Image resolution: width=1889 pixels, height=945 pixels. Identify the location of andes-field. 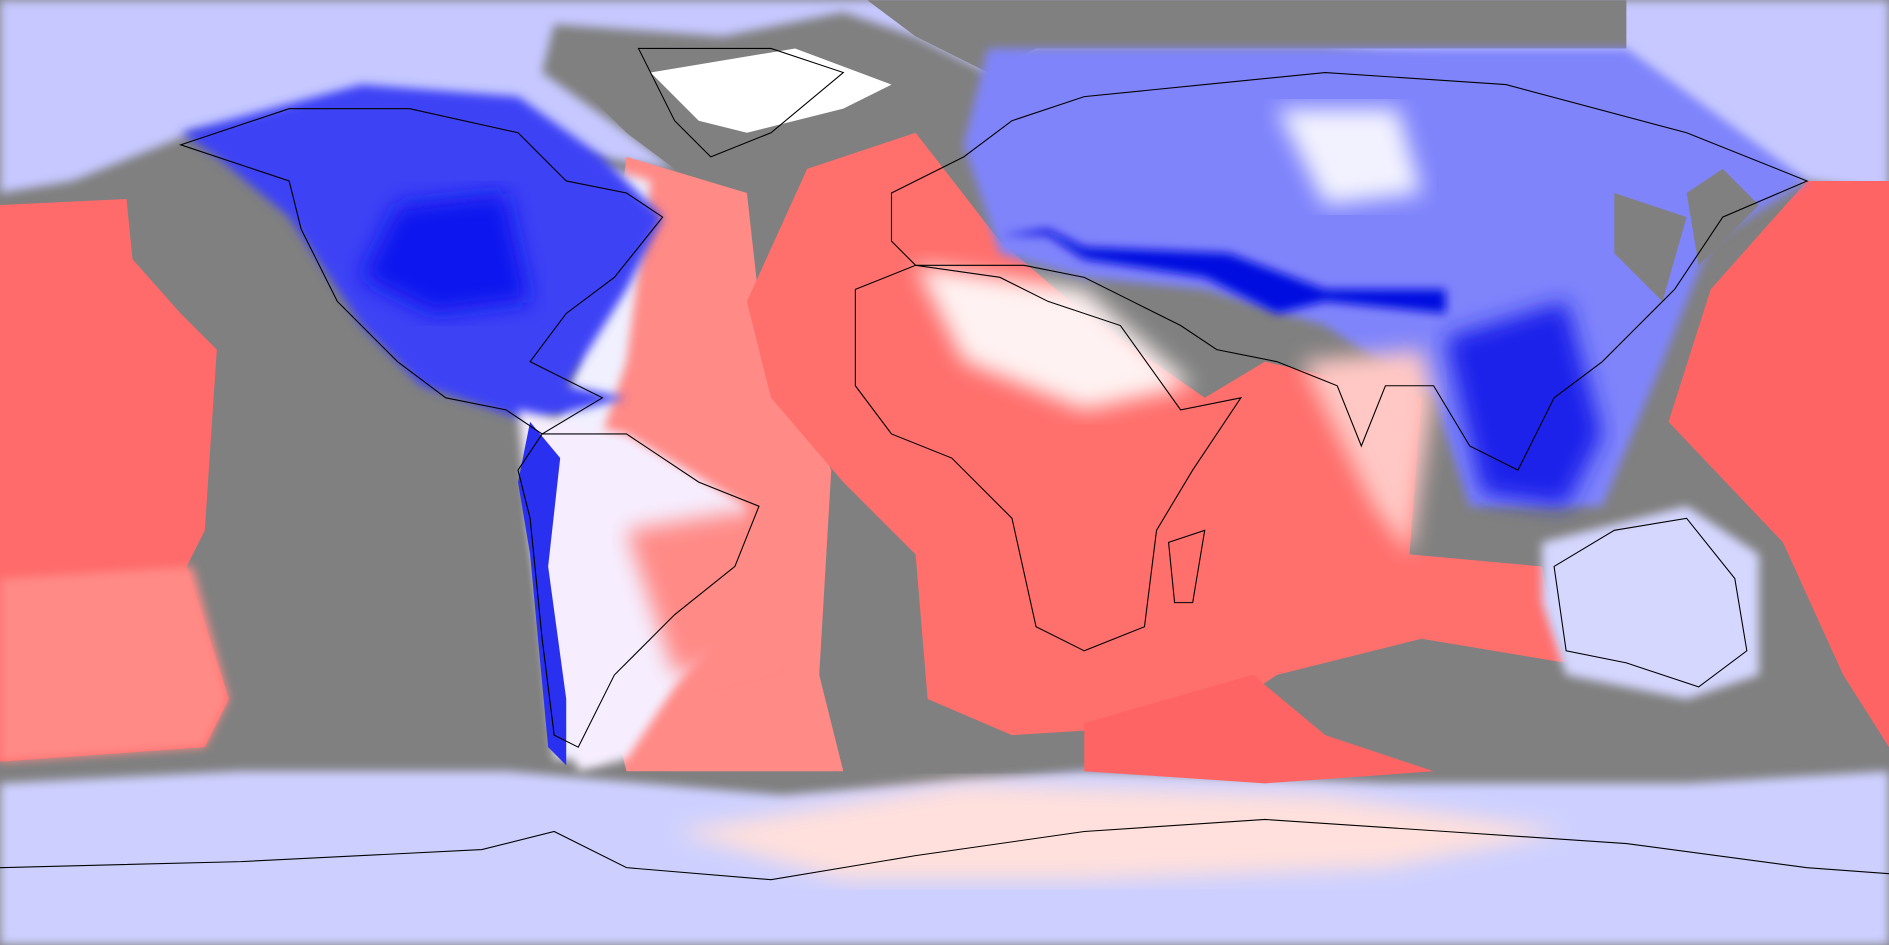
(542, 593).